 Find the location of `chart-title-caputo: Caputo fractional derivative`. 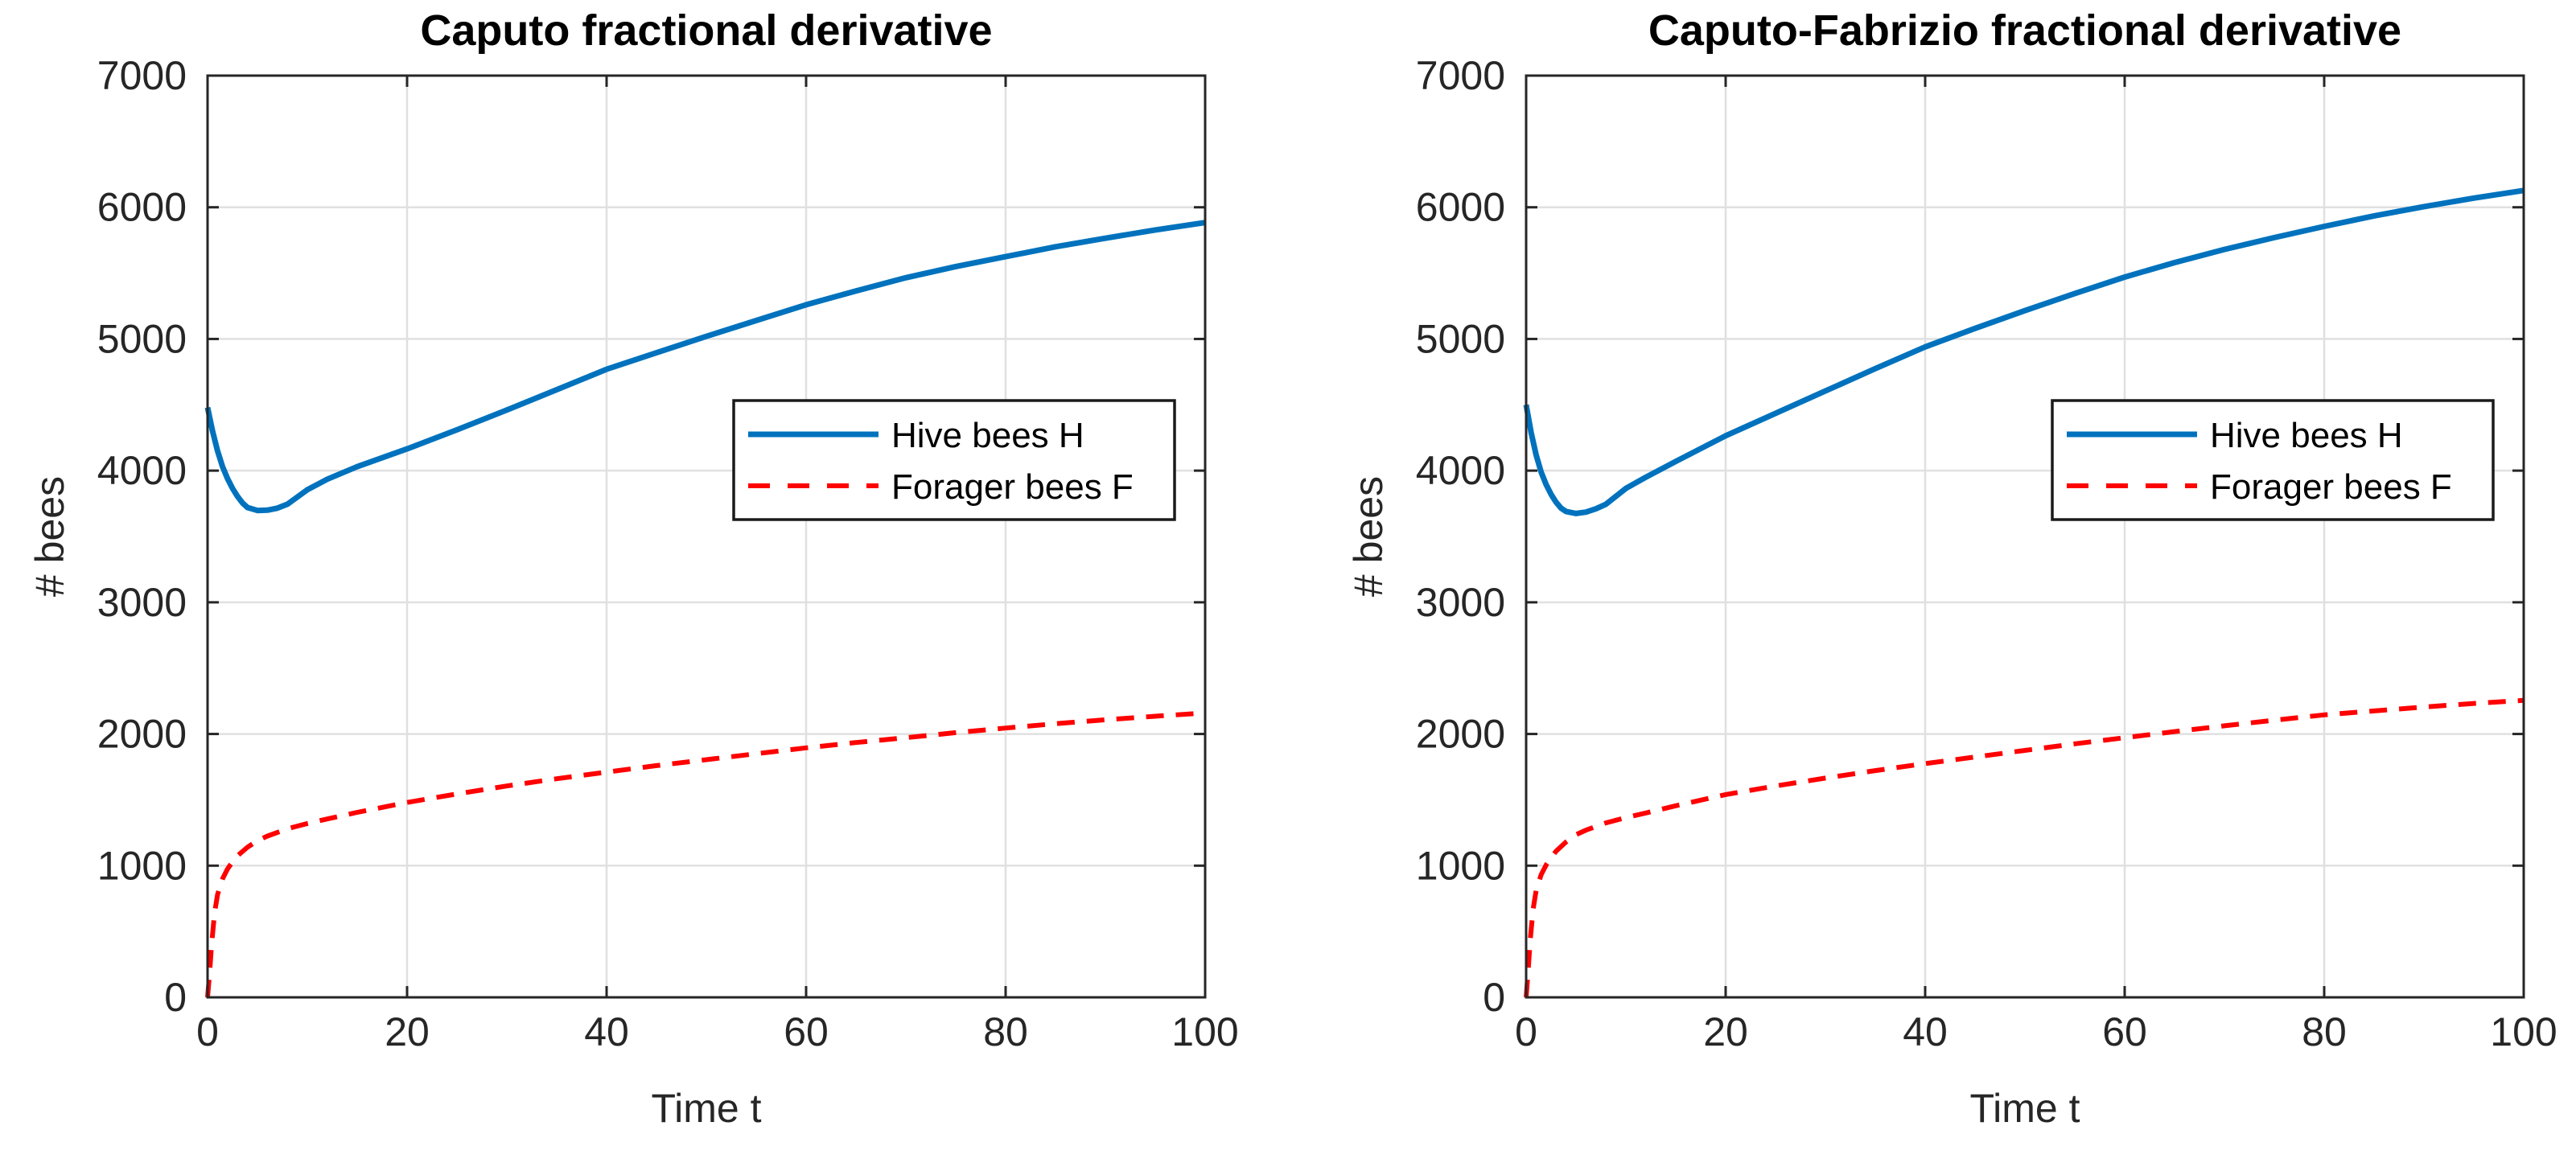

chart-title-caputo: Caputo fractional derivative is located at coordinates (706, 30).